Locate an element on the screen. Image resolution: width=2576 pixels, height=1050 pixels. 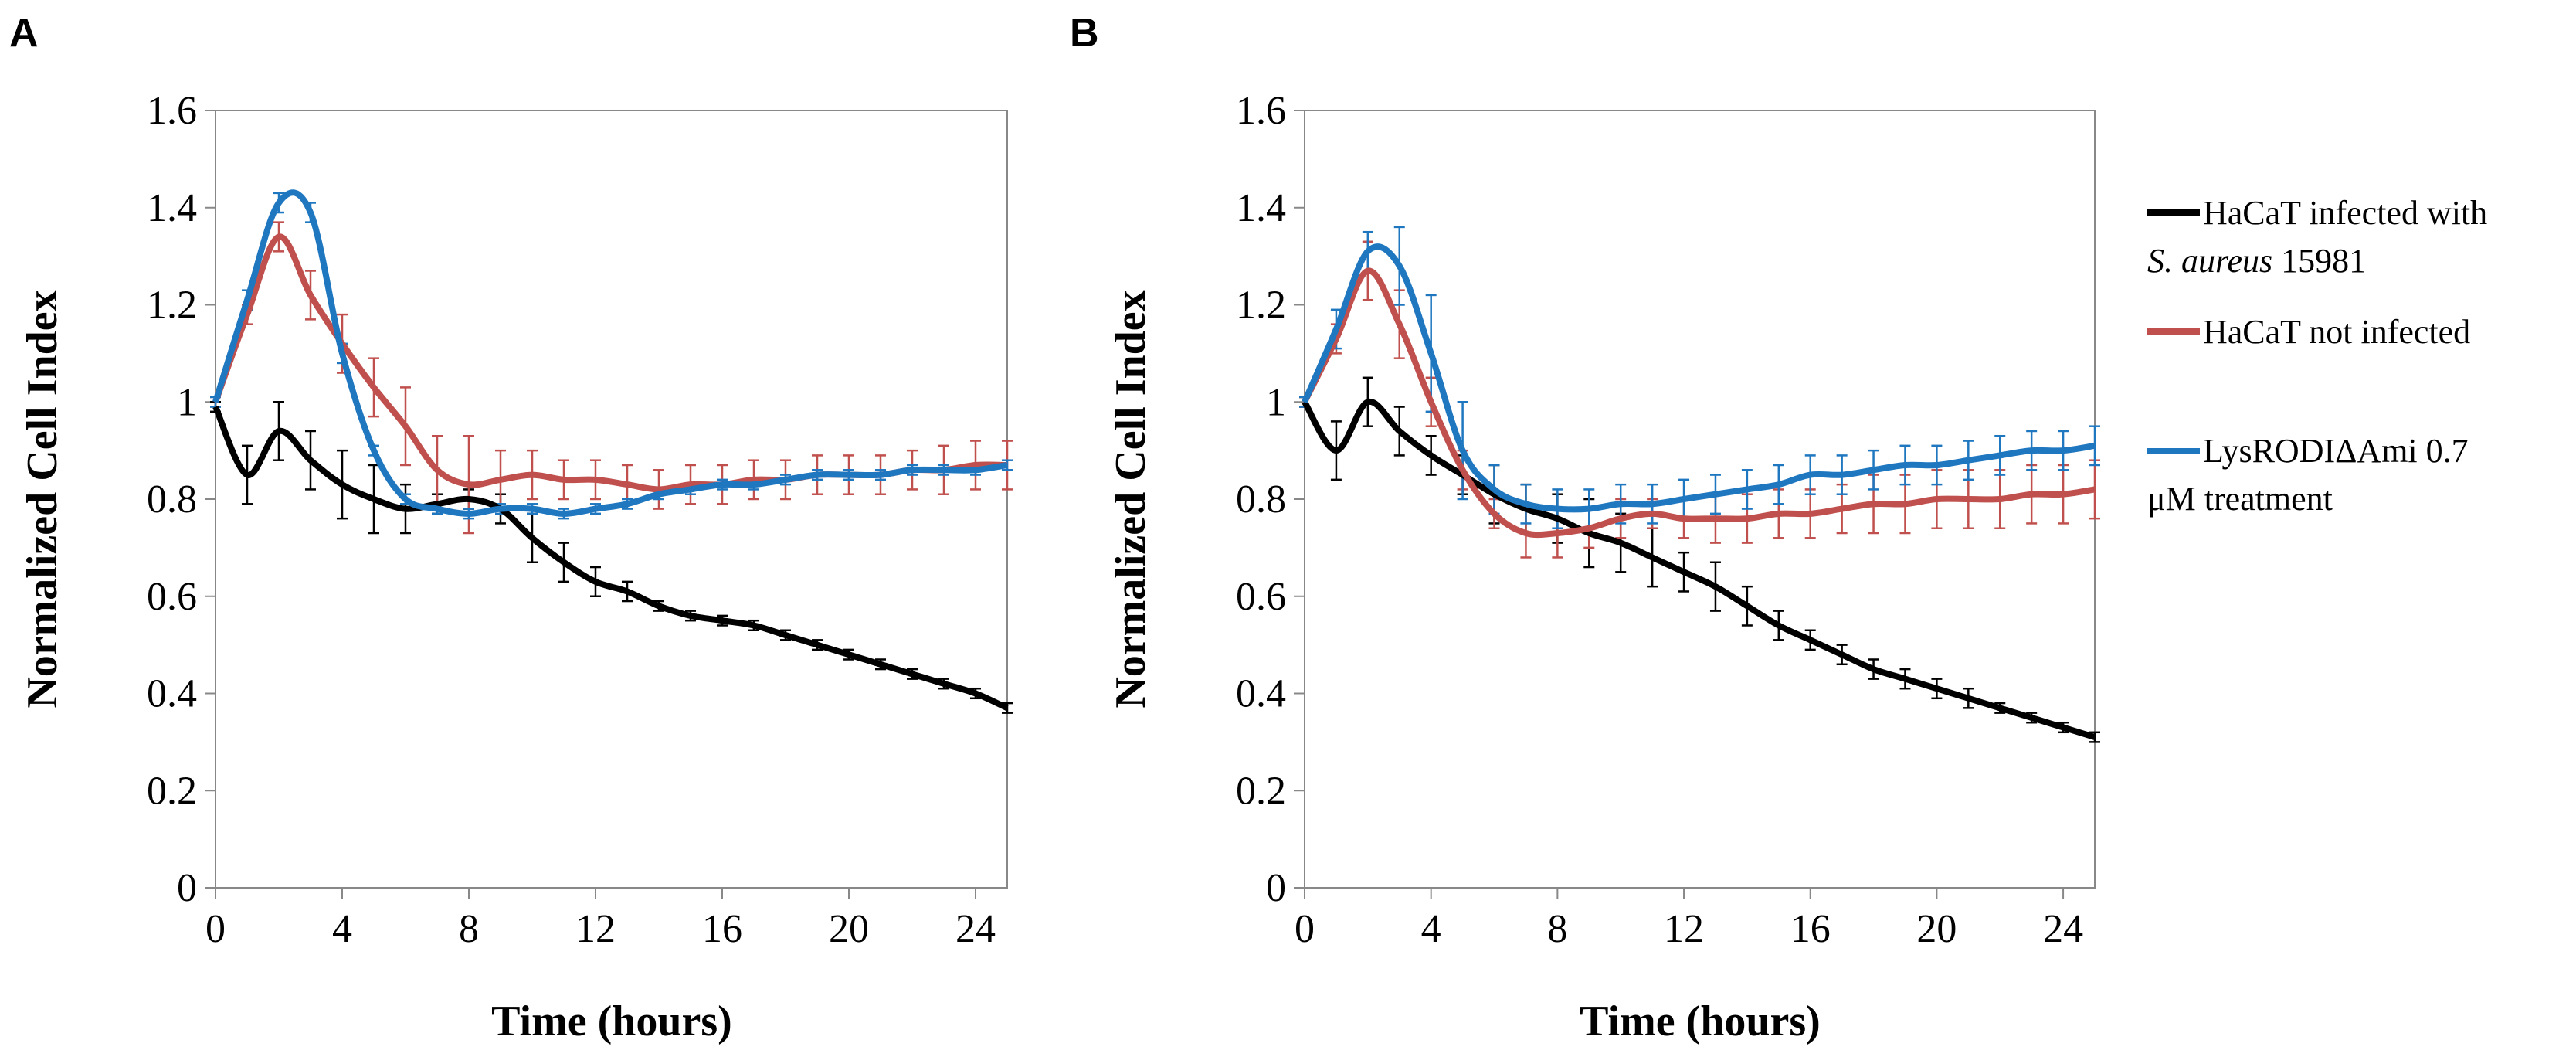
y-tick-label-b: 0.6 is located at coordinates (1261, 597).